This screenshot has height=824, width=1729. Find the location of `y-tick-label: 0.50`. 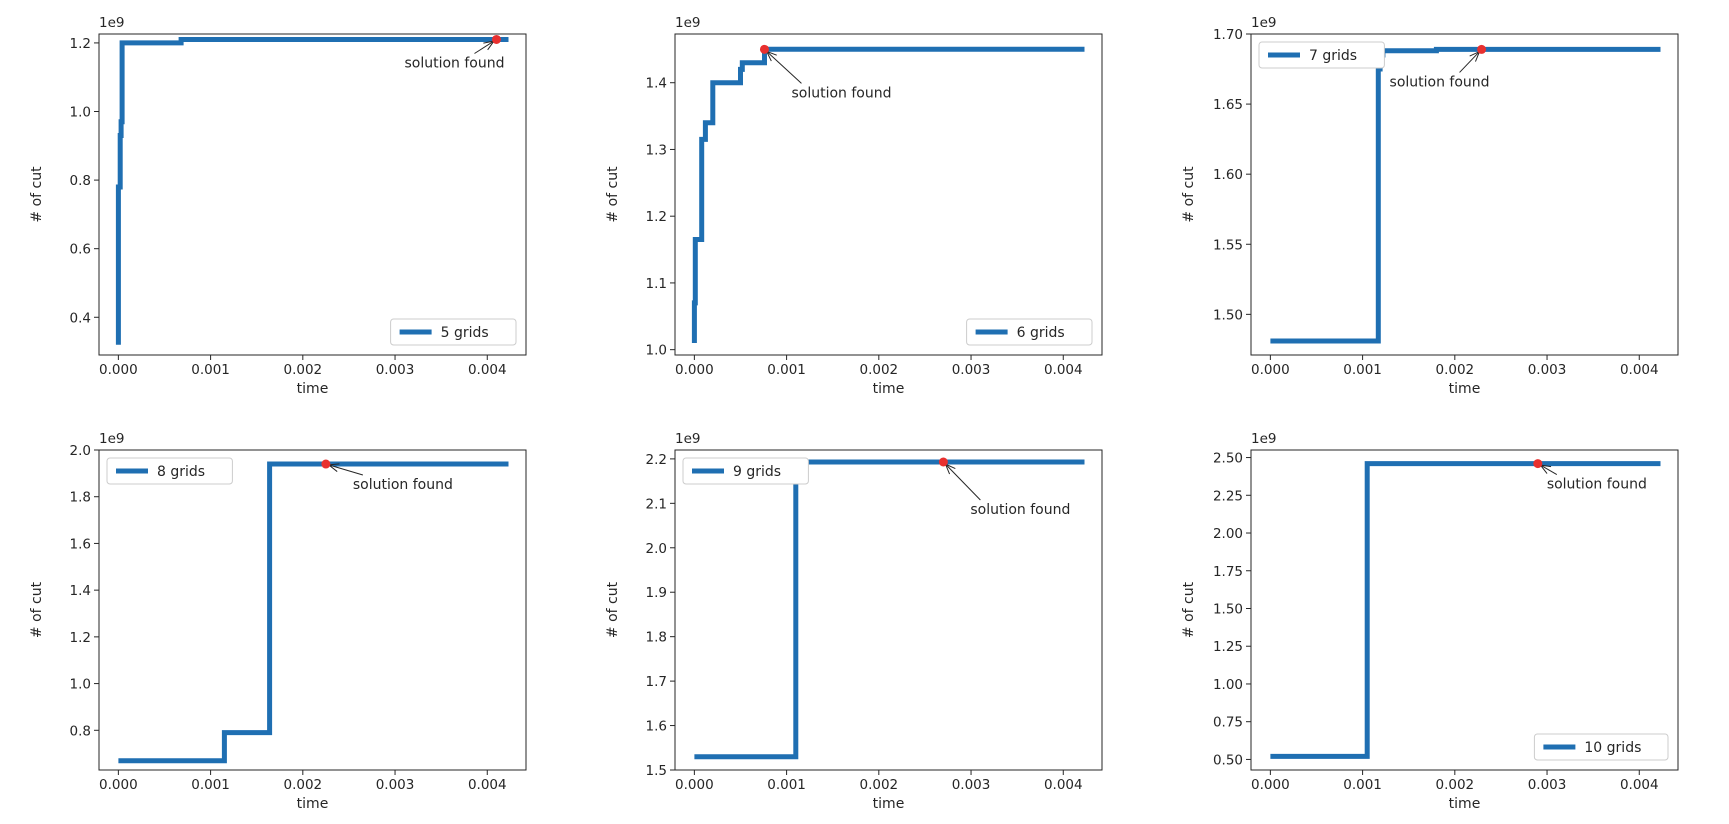

y-tick-label: 0.50 is located at coordinates (1228, 760).